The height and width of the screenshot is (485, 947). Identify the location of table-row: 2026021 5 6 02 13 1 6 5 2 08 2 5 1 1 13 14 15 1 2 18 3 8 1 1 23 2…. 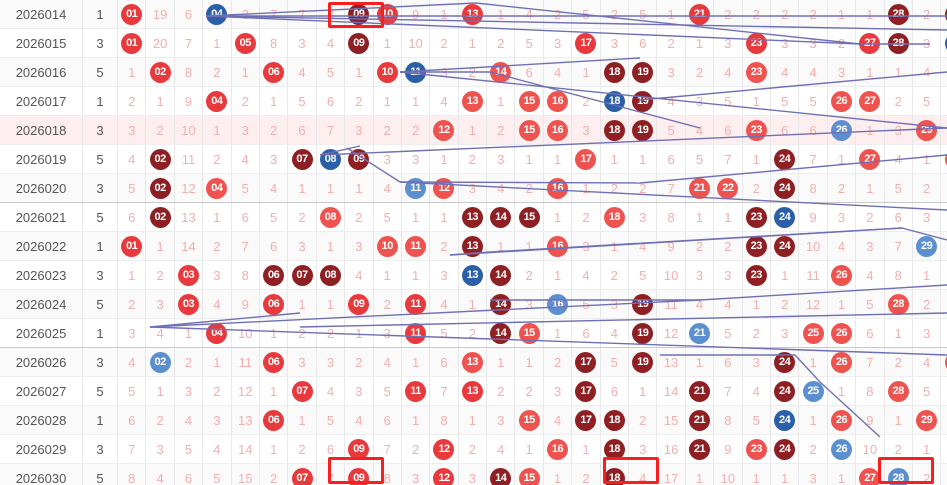
(473, 217).